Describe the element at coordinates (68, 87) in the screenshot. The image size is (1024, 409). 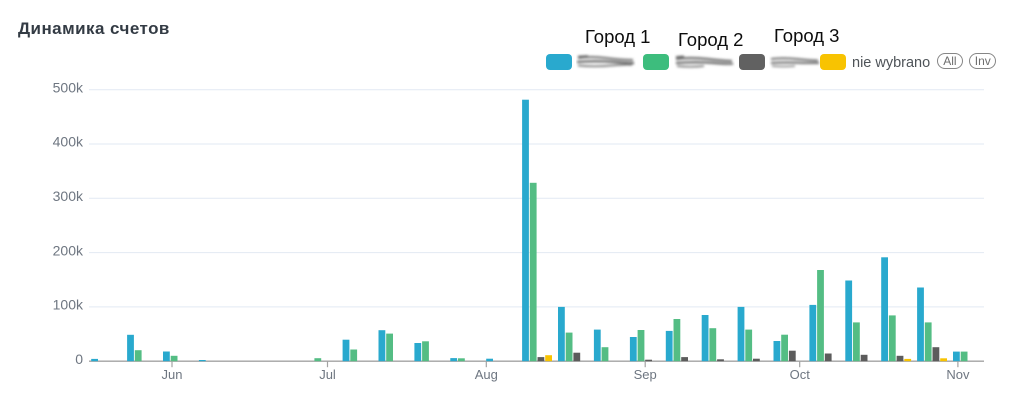
I see `svg-text: 500k` at that location.